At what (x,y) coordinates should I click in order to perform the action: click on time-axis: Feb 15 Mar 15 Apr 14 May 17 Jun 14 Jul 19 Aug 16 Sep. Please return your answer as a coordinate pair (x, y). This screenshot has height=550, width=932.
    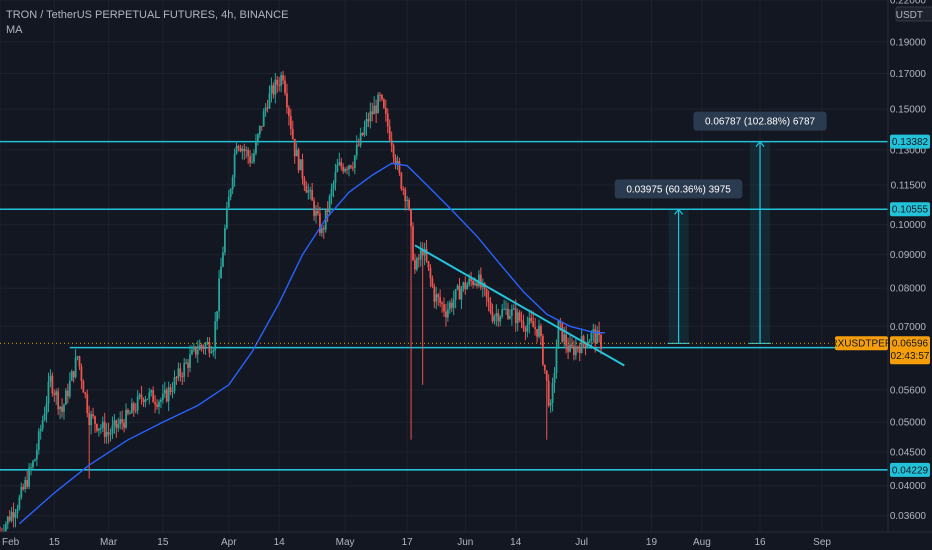
    Looking at the image, I should click on (466, 540).